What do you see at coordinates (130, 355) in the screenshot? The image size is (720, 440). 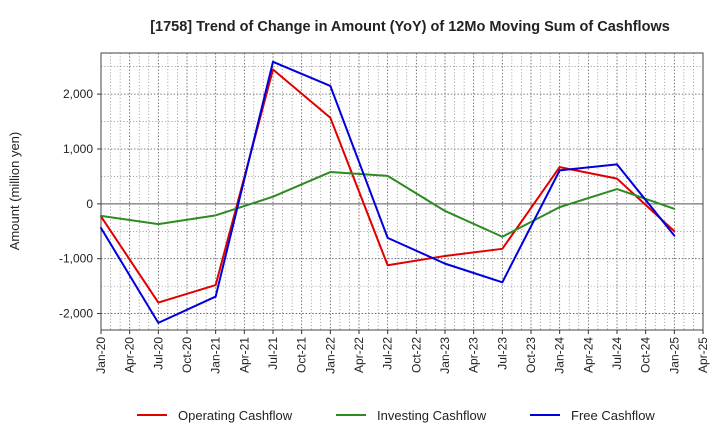 I see `x-tick-label: Apr-20` at bounding box center [130, 355].